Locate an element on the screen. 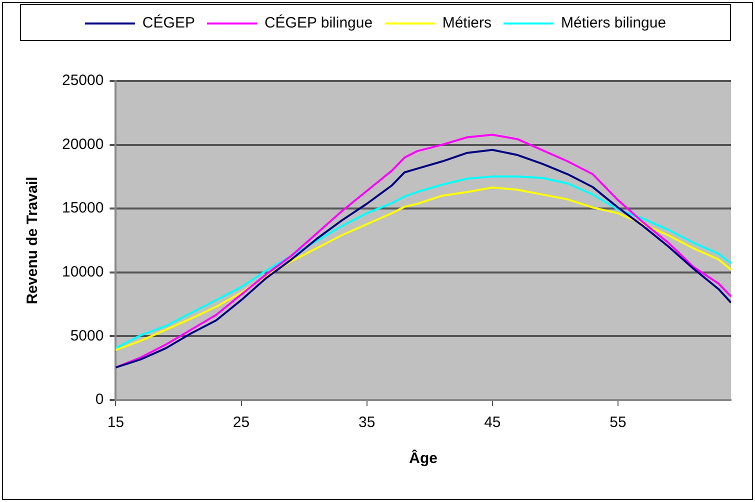 This screenshot has height=502, width=755. x-axis-title: Âge is located at coordinates (423, 458).